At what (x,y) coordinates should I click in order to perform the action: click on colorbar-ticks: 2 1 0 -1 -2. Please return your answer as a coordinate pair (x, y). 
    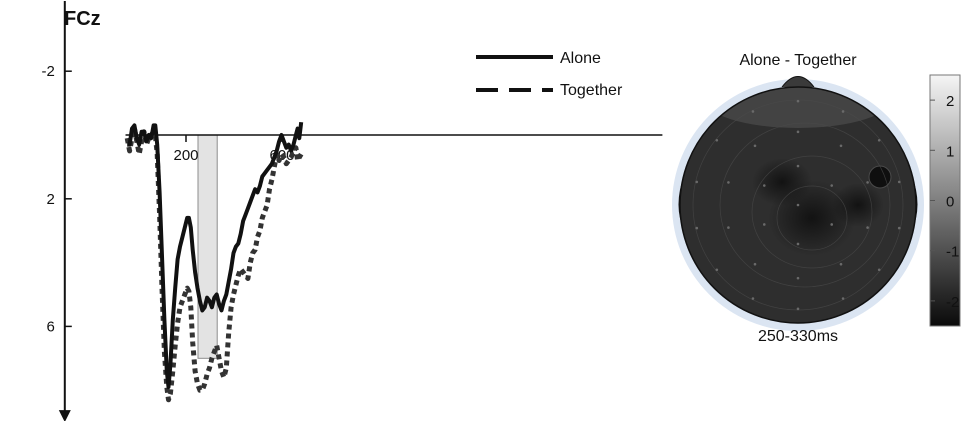
    Looking at the image, I should click on (944, 202).